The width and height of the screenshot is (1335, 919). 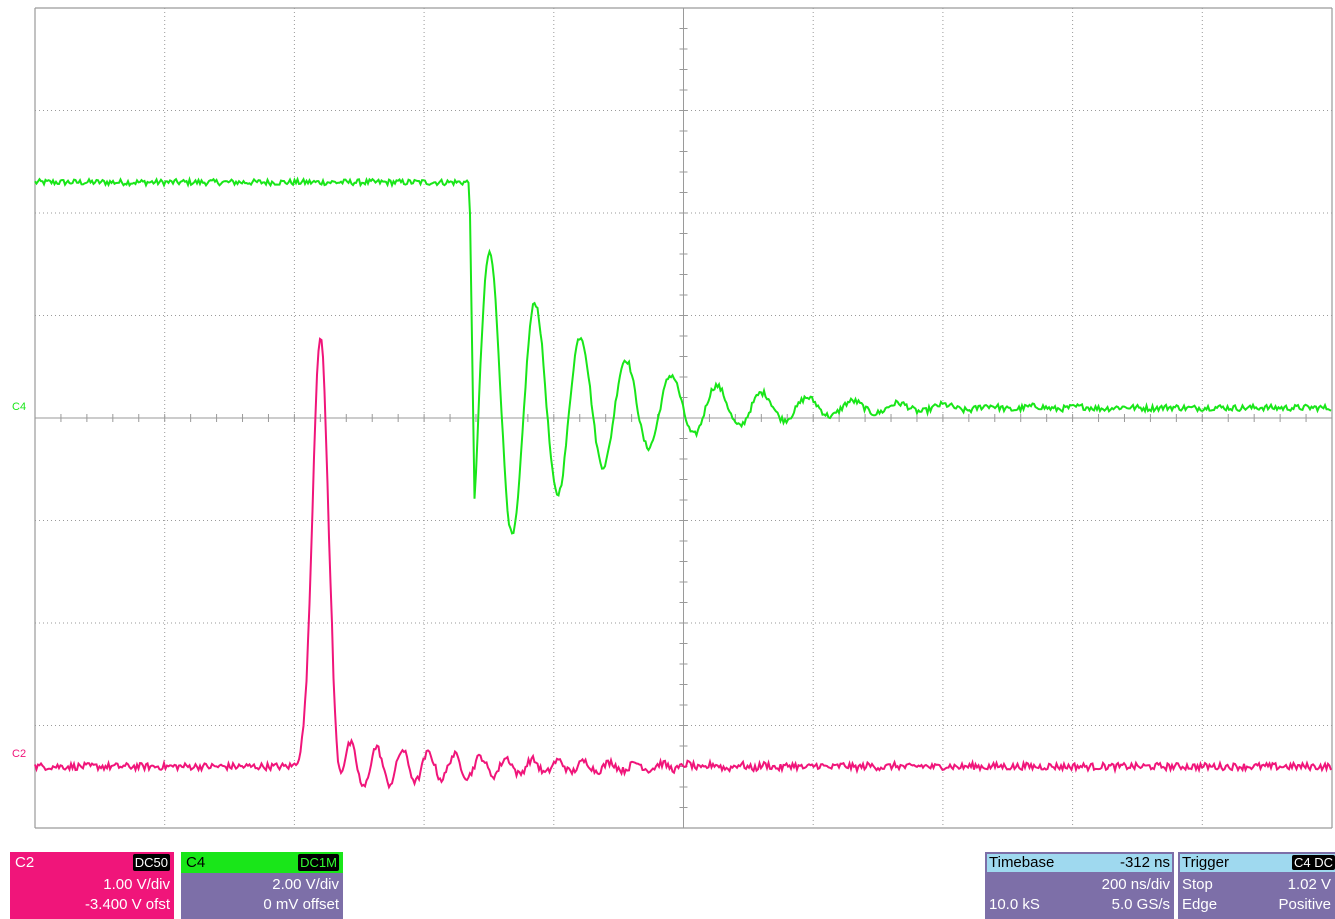 I want to click on timebase-label: Timebase, so click(x=1022, y=862).